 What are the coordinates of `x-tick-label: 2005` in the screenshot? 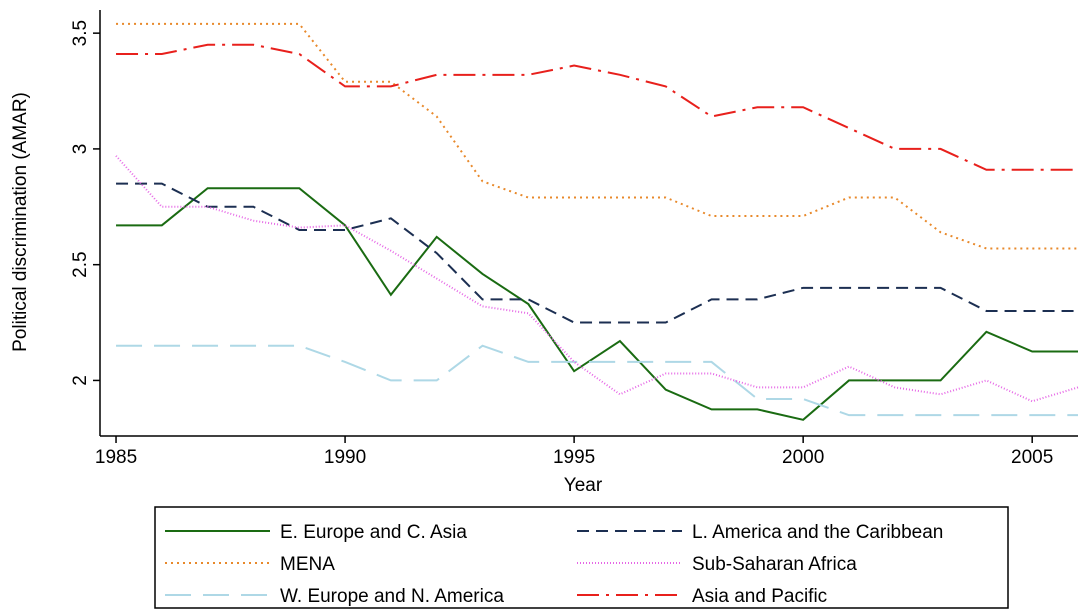 It's located at (1032, 457).